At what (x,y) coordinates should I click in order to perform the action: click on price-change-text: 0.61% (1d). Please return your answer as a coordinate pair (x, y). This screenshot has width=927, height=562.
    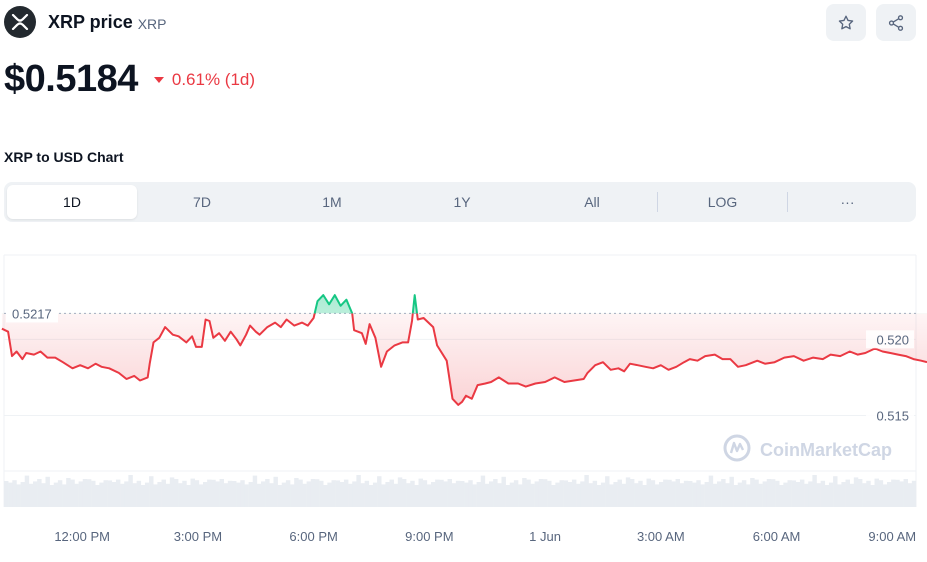
    Looking at the image, I should click on (213, 79).